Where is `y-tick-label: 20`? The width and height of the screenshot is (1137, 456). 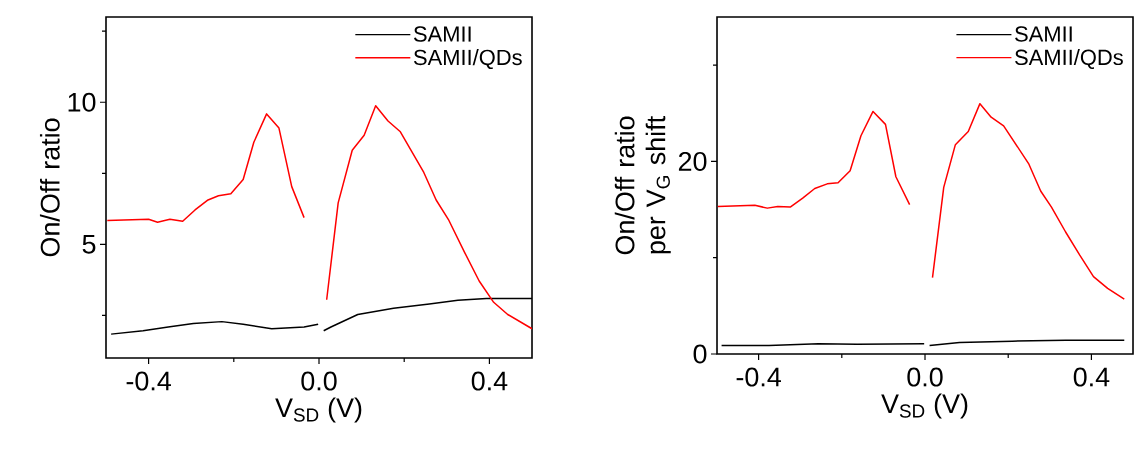 y-tick-label: 20 is located at coordinates (692, 161).